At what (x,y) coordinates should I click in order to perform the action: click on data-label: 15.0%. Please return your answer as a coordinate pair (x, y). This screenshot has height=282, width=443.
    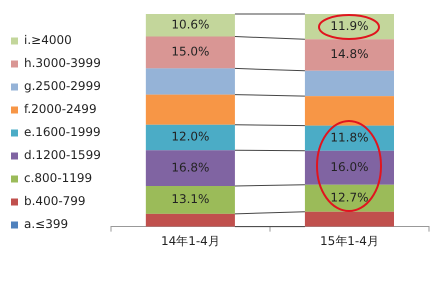
    Looking at the image, I should click on (190, 51).